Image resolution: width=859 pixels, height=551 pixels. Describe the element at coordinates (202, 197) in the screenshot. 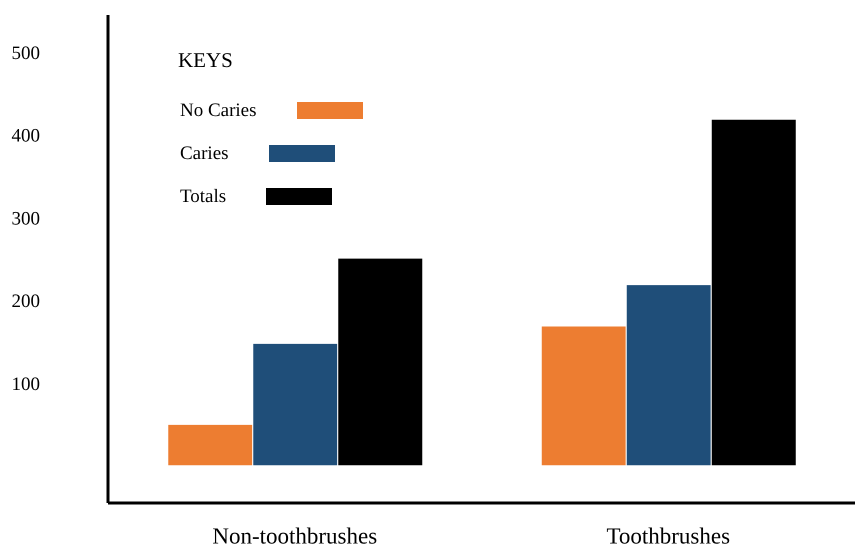

I see `legend-label: Totals` at that location.